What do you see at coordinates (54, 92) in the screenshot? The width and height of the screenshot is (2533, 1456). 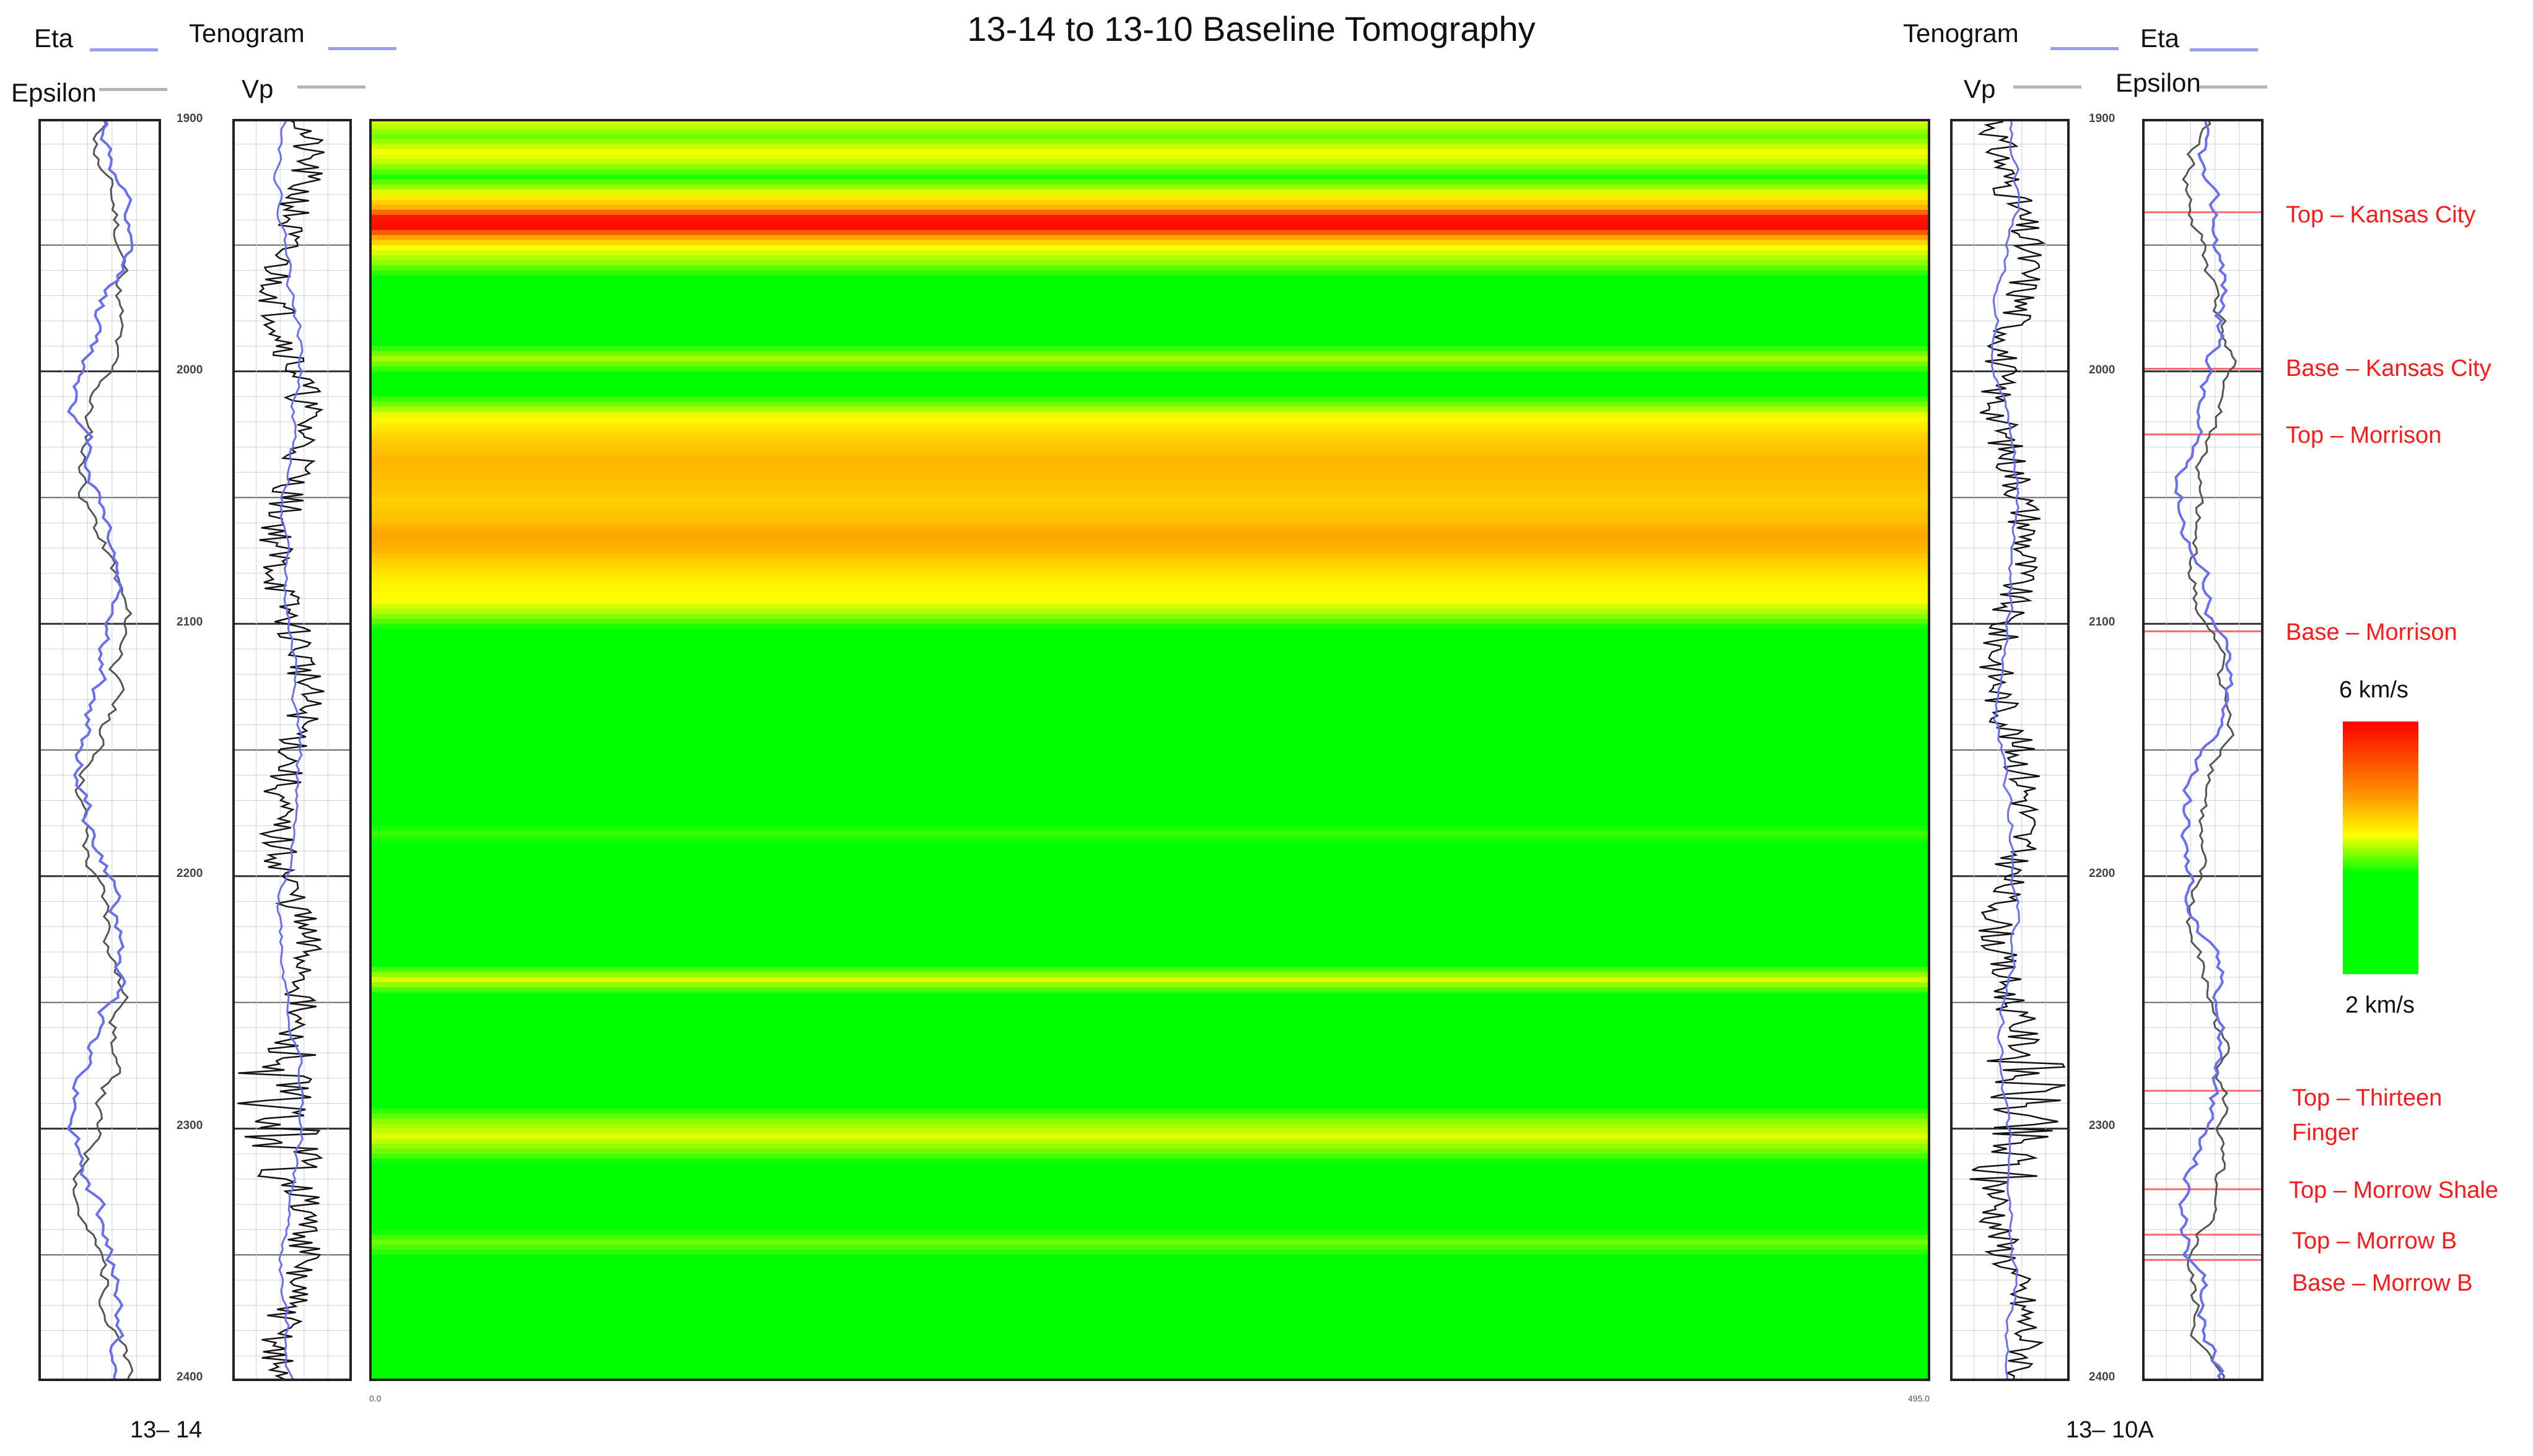 I see `epsilon-header-left: Epsilon` at bounding box center [54, 92].